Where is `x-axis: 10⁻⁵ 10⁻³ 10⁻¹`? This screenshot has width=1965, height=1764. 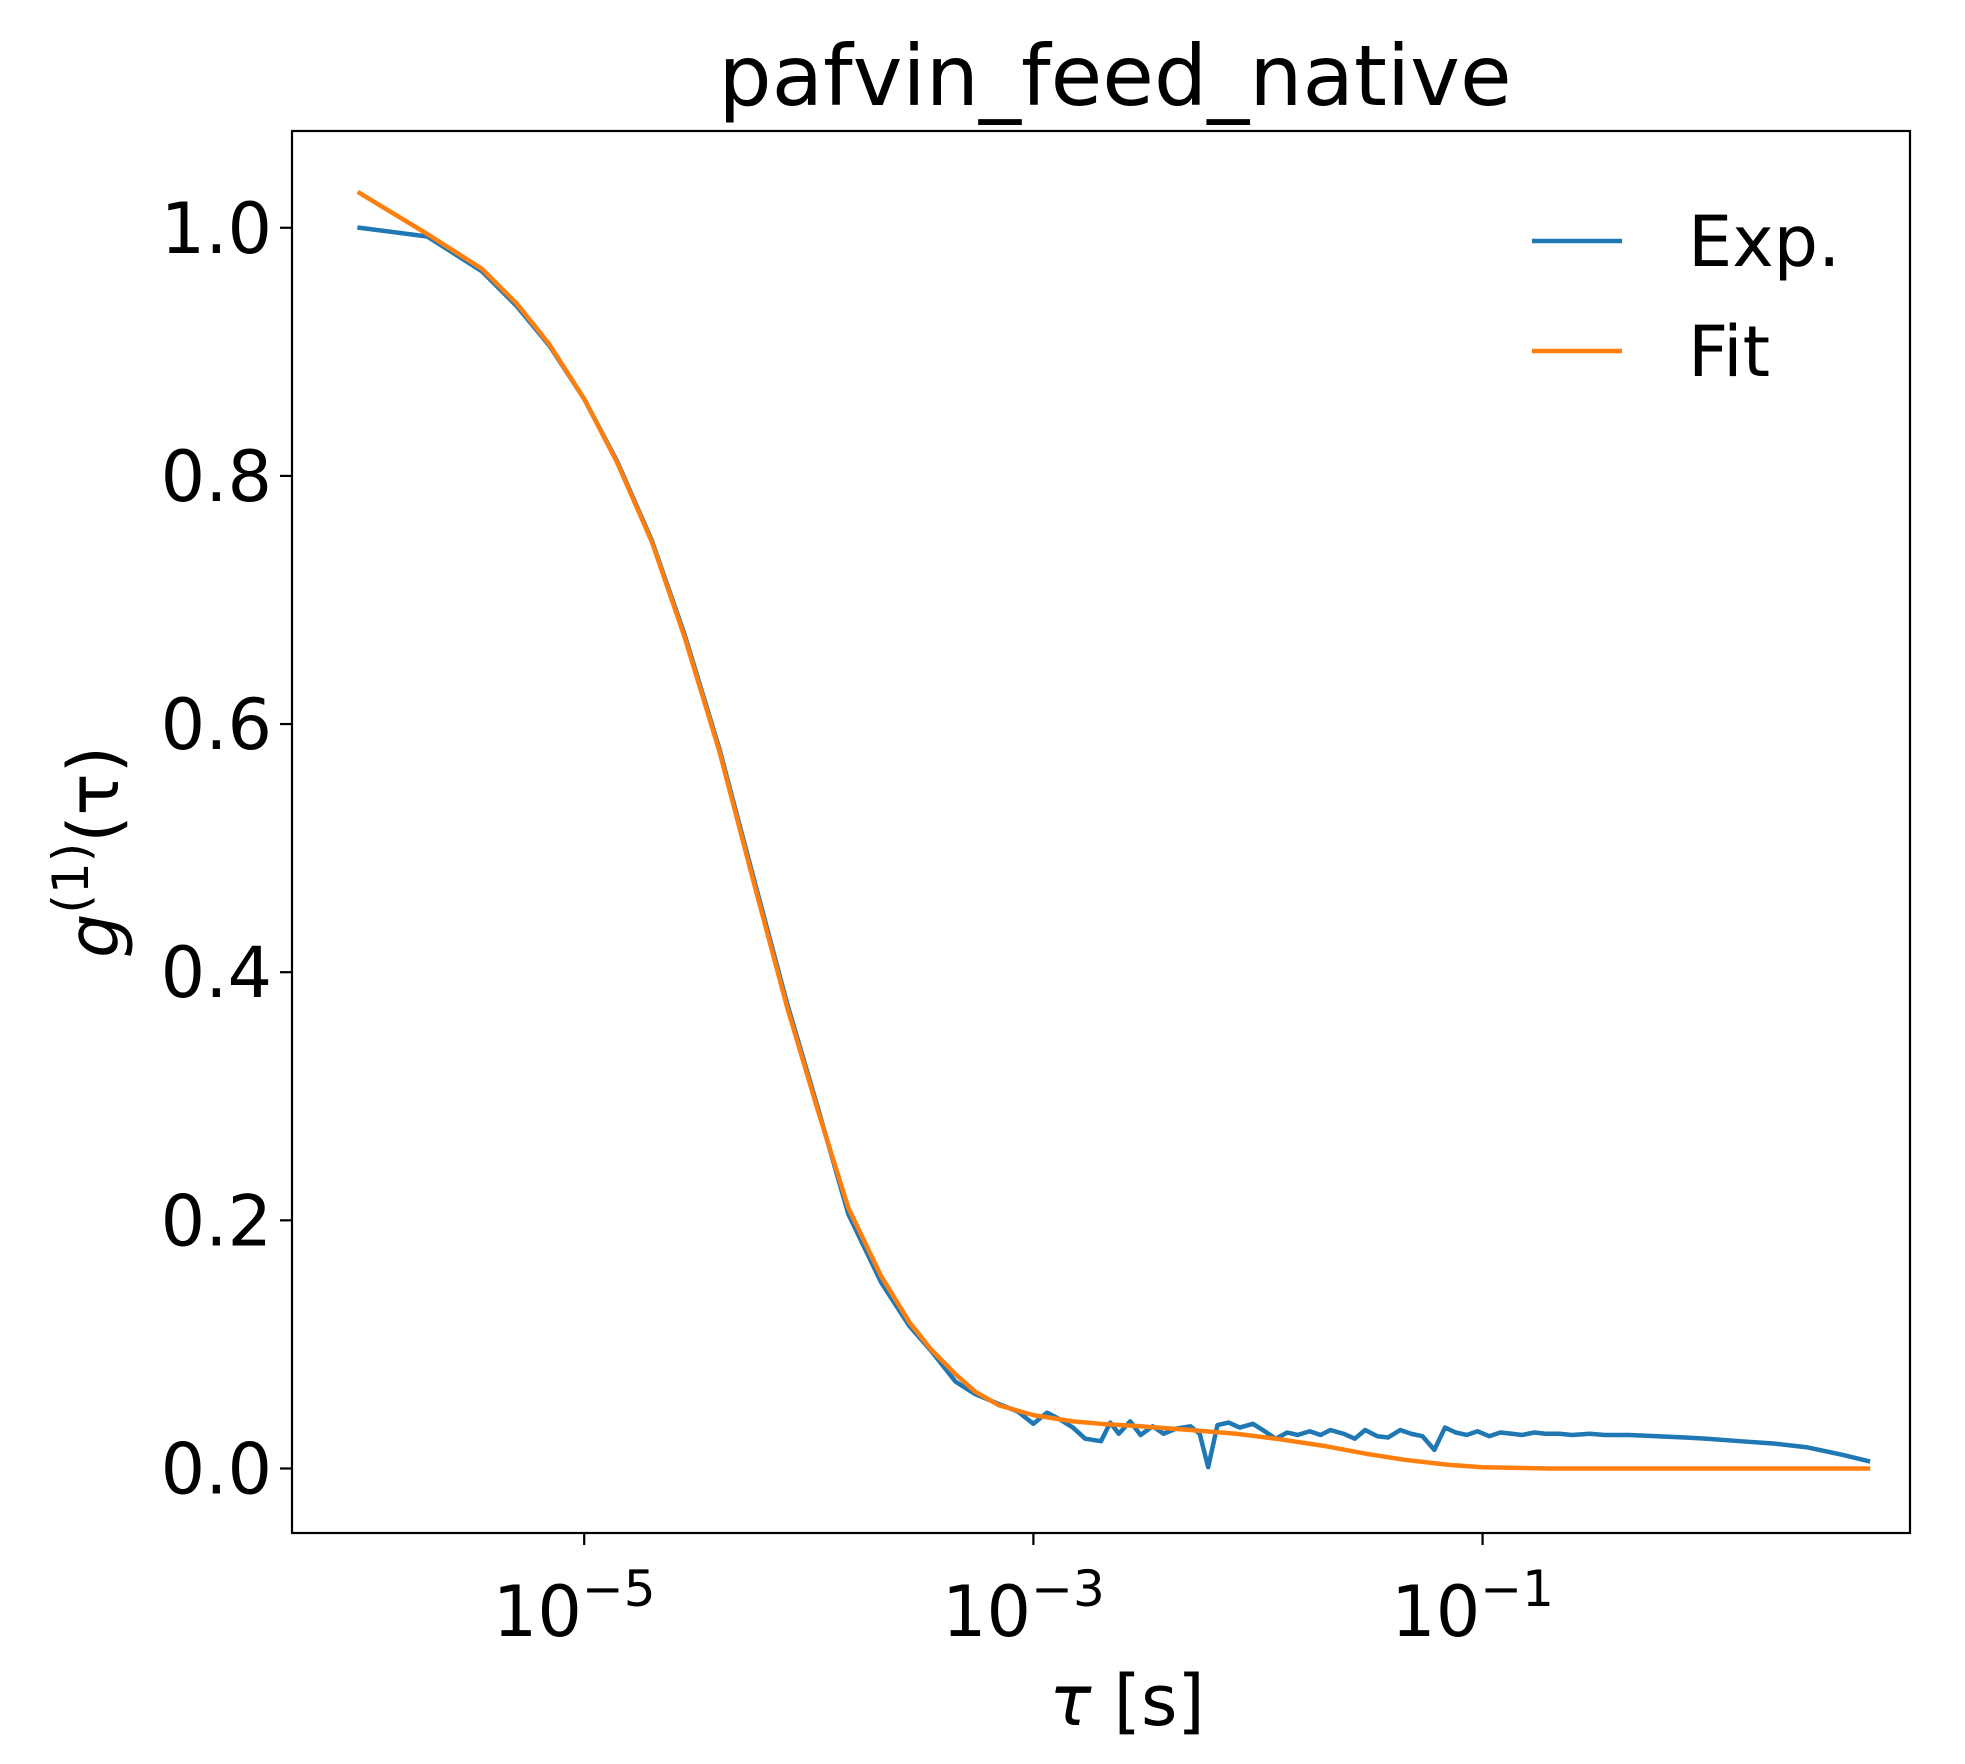
x-axis: 10⁻⁵ 10⁻³ 10⁻¹ is located at coordinates (1023, 1593).